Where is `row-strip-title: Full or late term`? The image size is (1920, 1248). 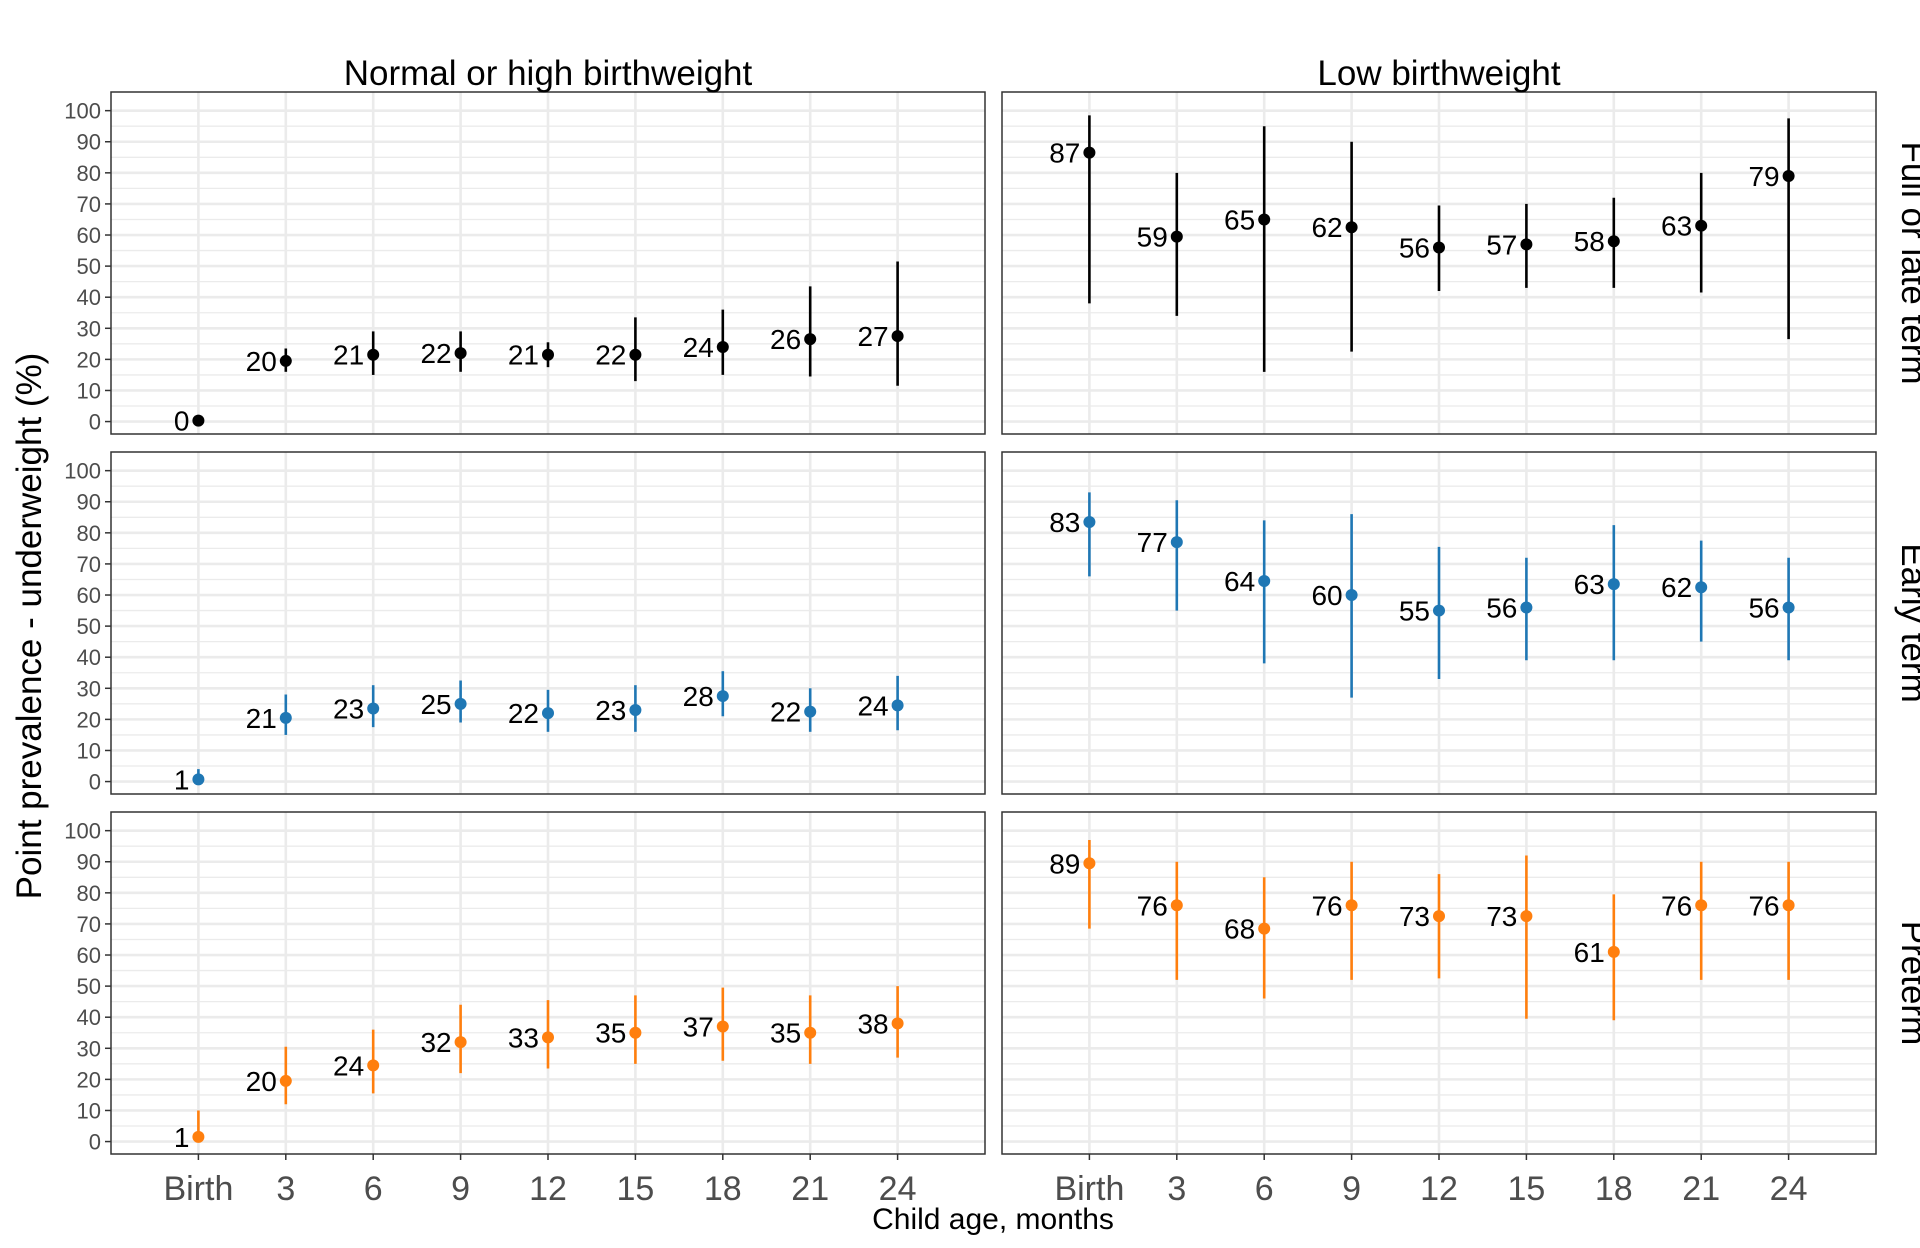
row-strip-title: Full or late term is located at coordinates (1907, 262).